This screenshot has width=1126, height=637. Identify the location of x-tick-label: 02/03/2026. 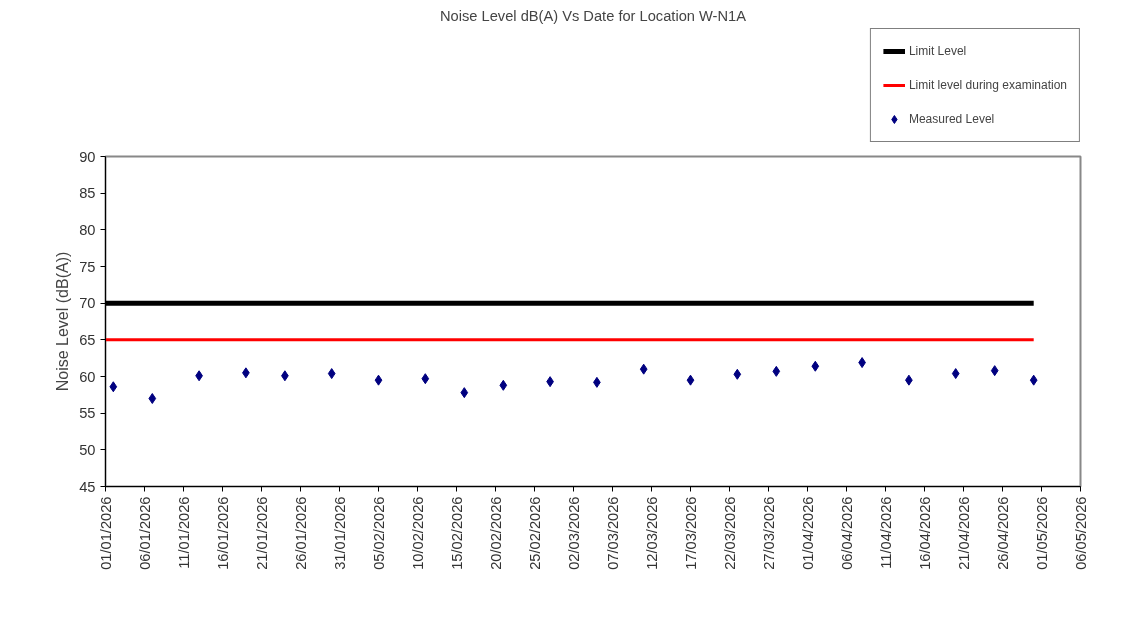
(573, 533).